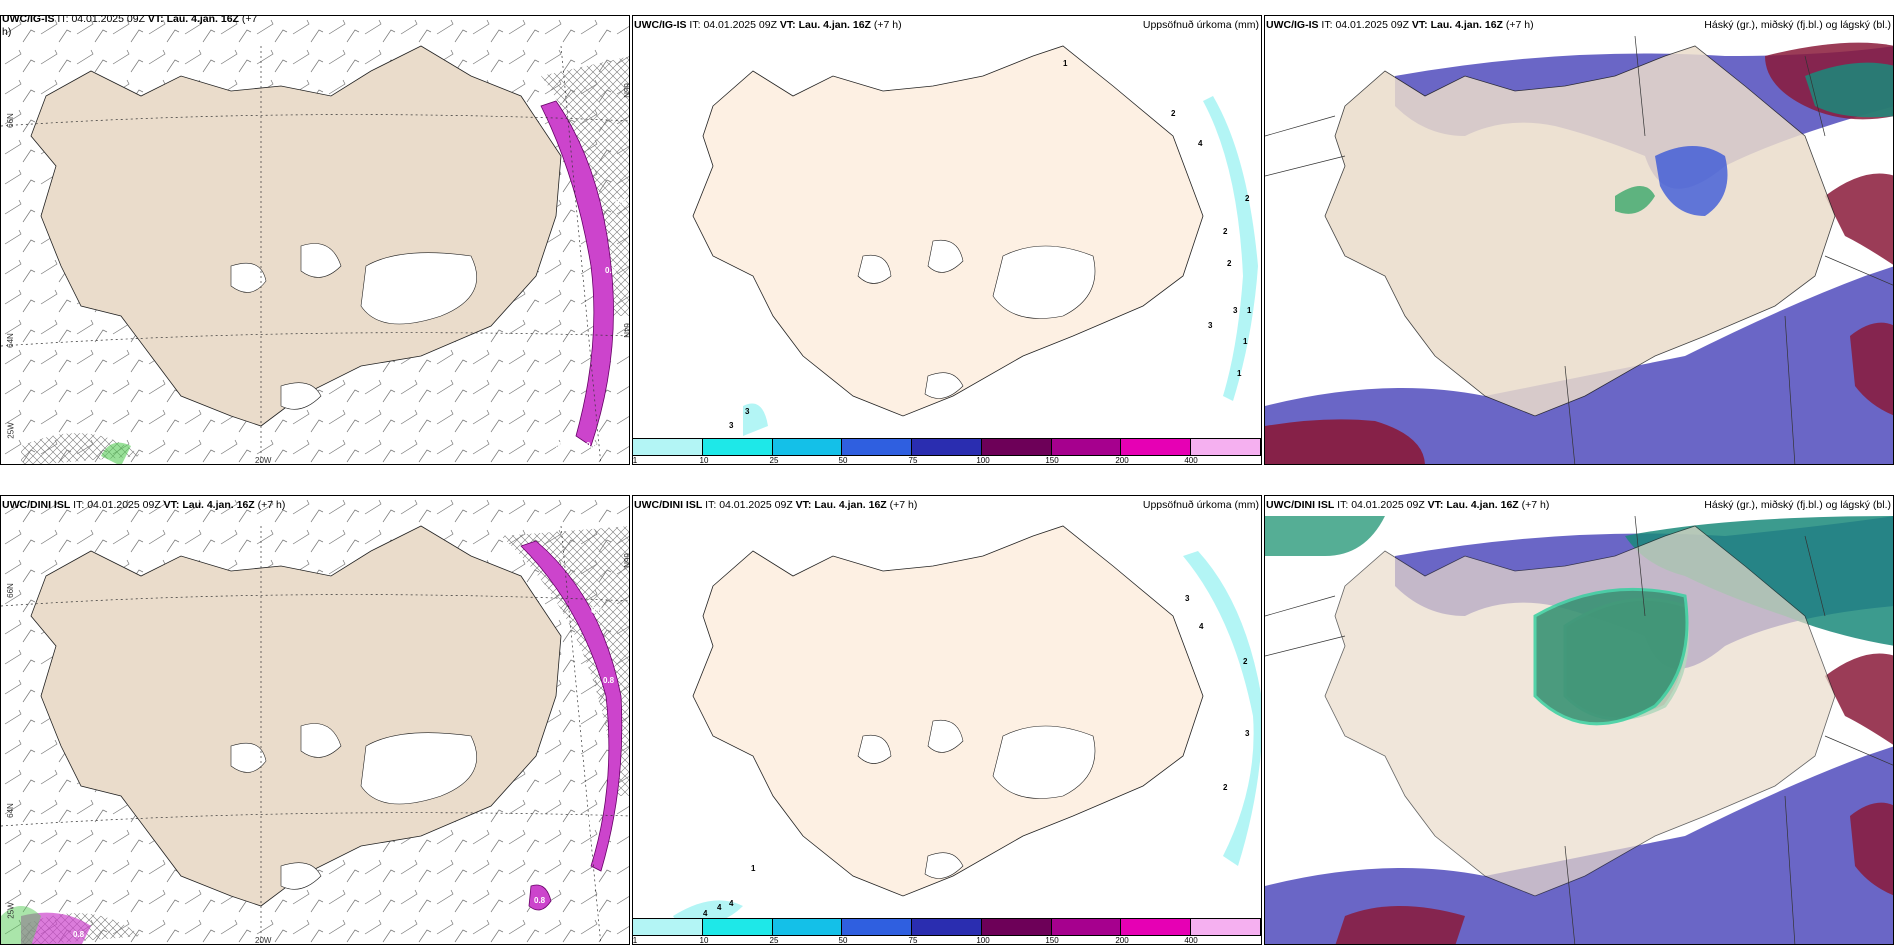 The width and height of the screenshot is (1900, 950). What do you see at coordinates (913, 460) in the screenshot?
I see `colorbar-tick: 75` at bounding box center [913, 460].